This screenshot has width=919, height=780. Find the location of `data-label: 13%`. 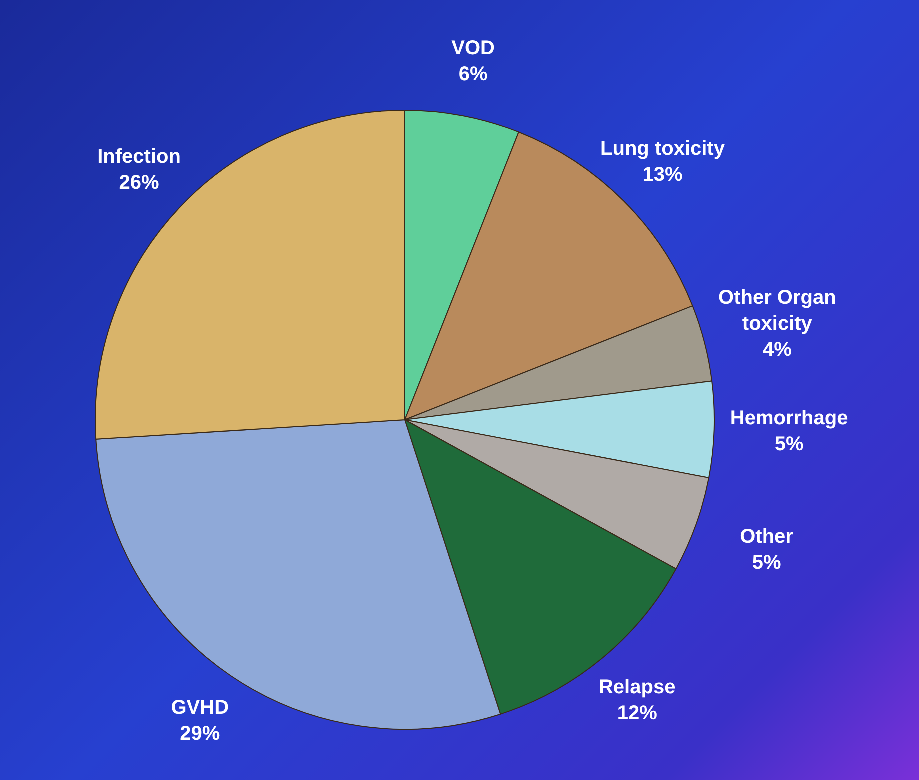

data-label: 13% is located at coordinates (662, 175).